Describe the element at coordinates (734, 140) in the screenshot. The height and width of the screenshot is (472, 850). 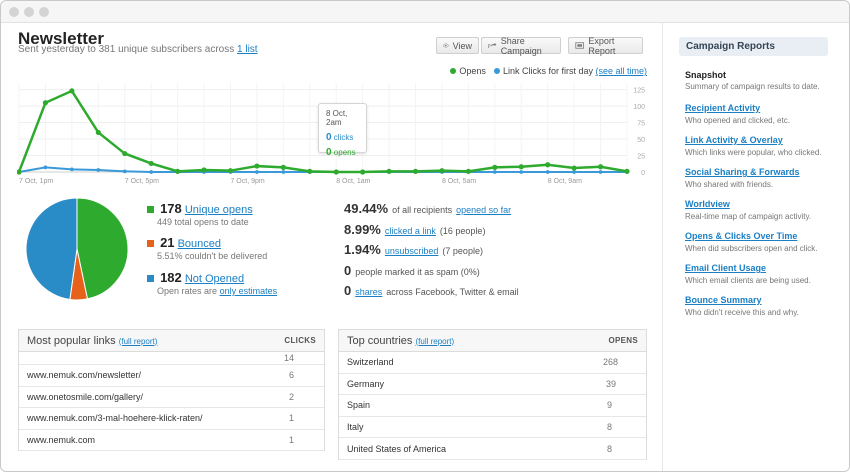
I see `link-activity-link: Link Activity & Overlay` at that location.